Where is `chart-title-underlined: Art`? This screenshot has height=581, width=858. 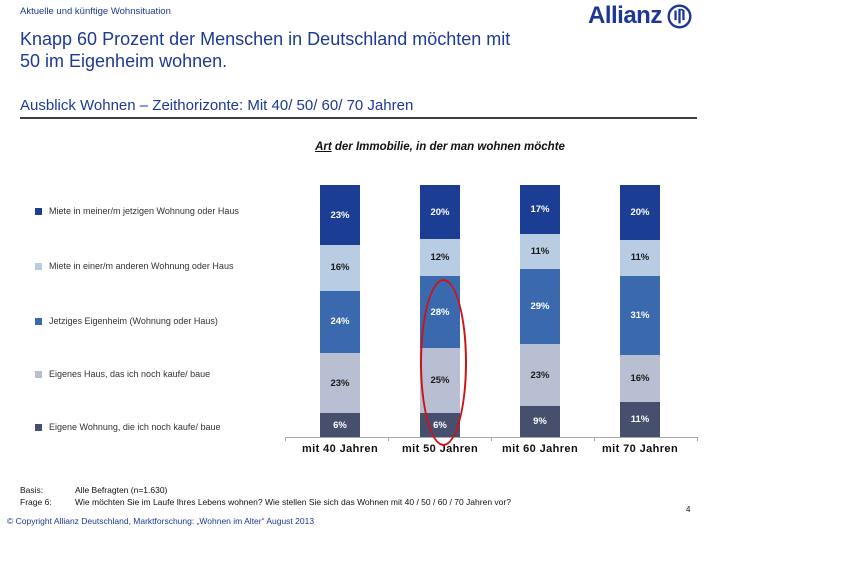
chart-title-underlined: Art is located at coordinates (323, 147).